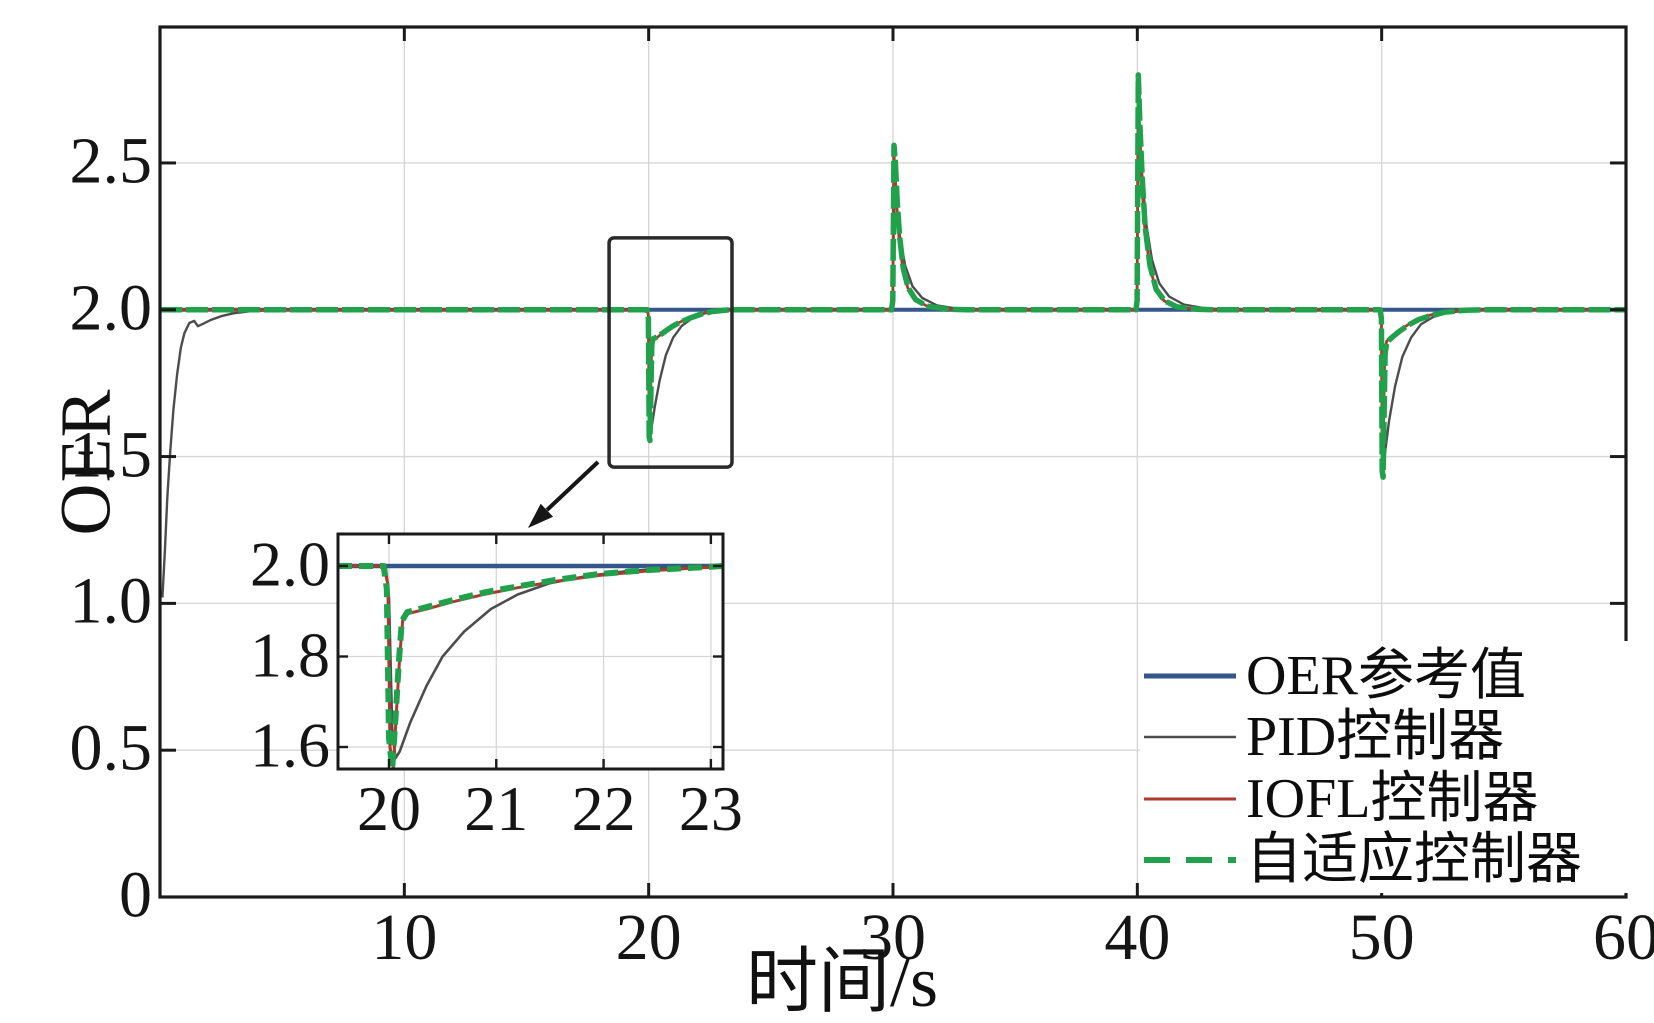 This screenshot has height=1023, width=1654. What do you see at coordinates (1381, 937) in the screenshot?
I see `main-xtick-label-50: 50` at bounding box center [1381, 937].